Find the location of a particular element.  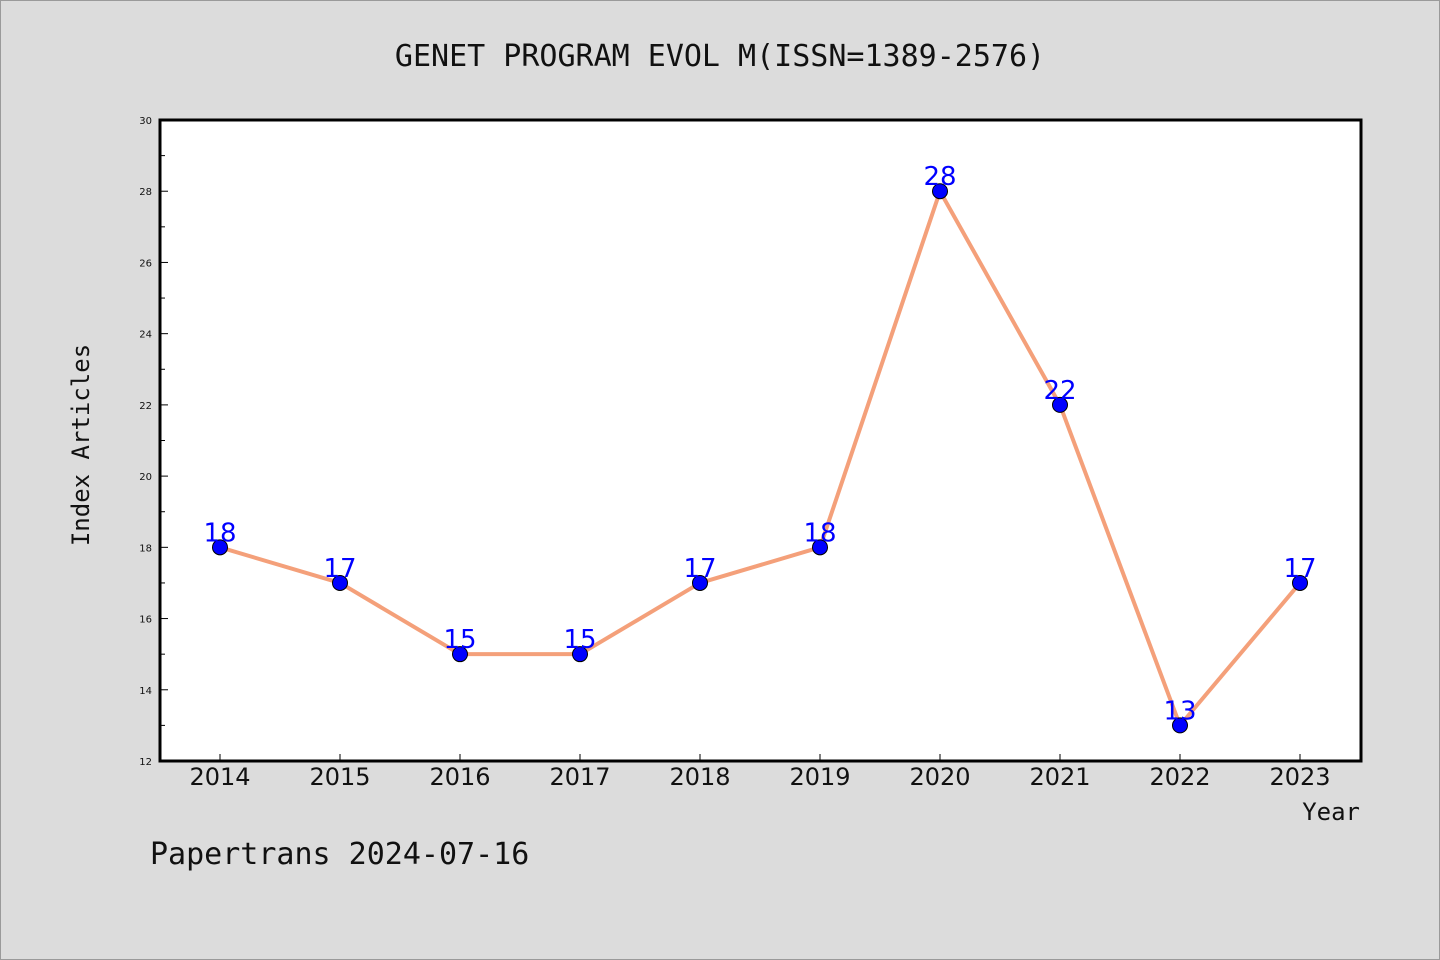

y-tick-label: 30 is located at coordinates (145, 121).